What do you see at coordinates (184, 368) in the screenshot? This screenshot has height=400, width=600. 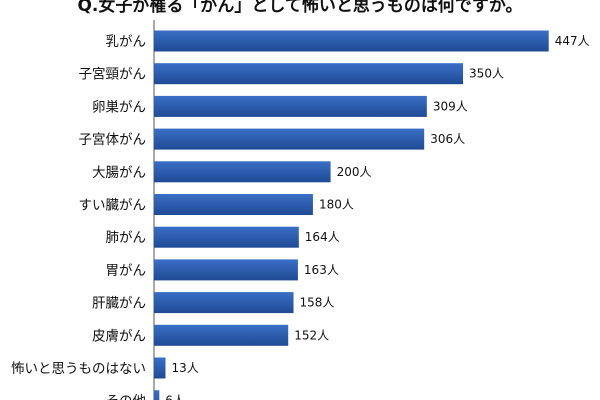 I see `data-label: 13人` at bounding box center [184, 368].